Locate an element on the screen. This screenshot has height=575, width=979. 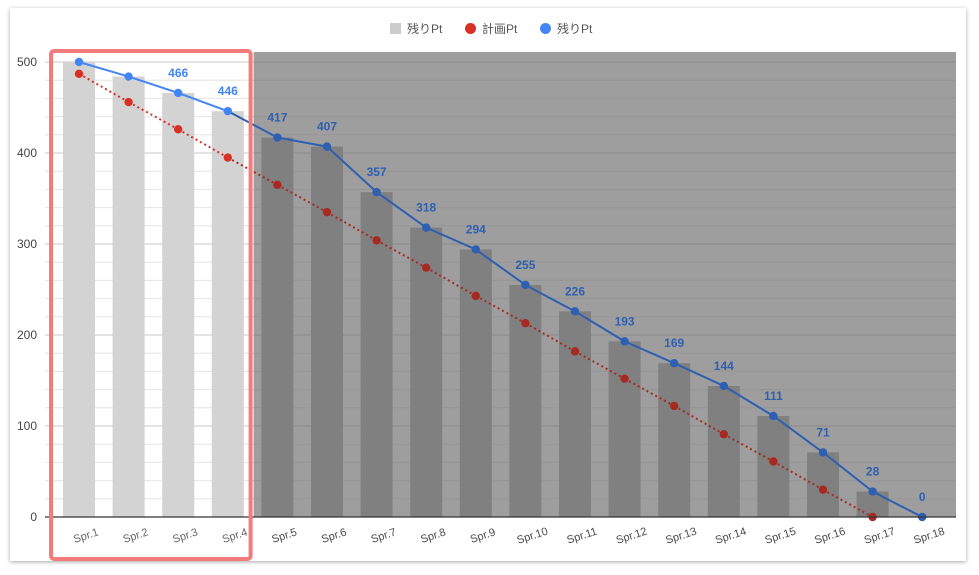
x-tick-label: Spr.1 is located at coordinates (86, 535).